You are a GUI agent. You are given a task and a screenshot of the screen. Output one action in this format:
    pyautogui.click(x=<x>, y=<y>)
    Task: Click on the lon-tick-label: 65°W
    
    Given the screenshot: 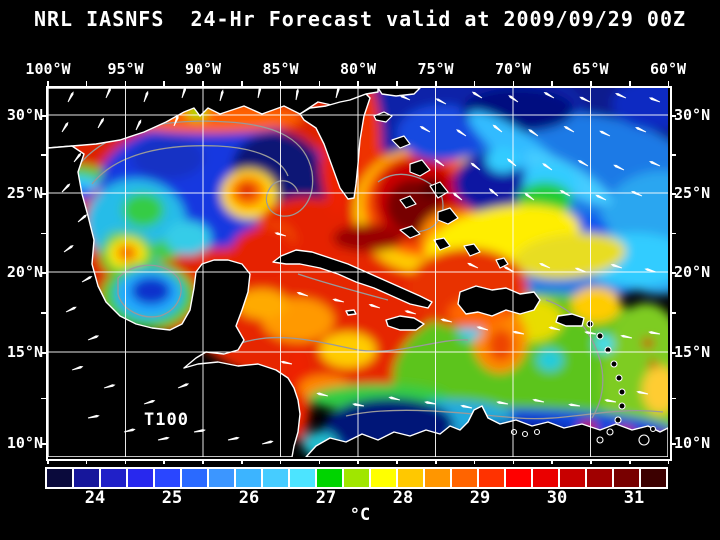 What is the action you would take?
    pyautogui.click(x=590, y=69)
    